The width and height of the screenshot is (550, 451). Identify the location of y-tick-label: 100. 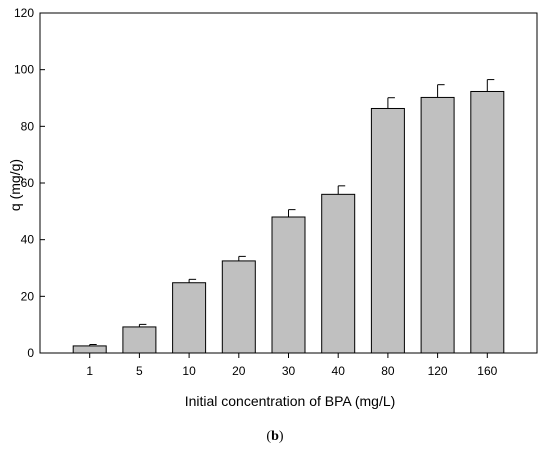
(24, 70).